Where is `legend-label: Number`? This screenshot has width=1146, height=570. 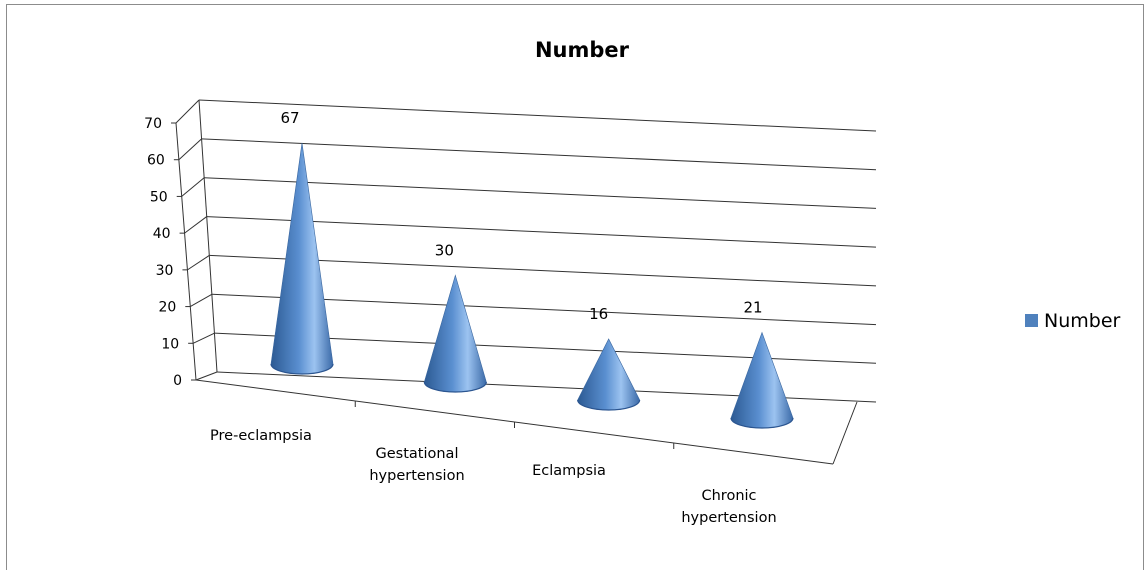
legend-label: Number is located at coordinates (1082, 321).